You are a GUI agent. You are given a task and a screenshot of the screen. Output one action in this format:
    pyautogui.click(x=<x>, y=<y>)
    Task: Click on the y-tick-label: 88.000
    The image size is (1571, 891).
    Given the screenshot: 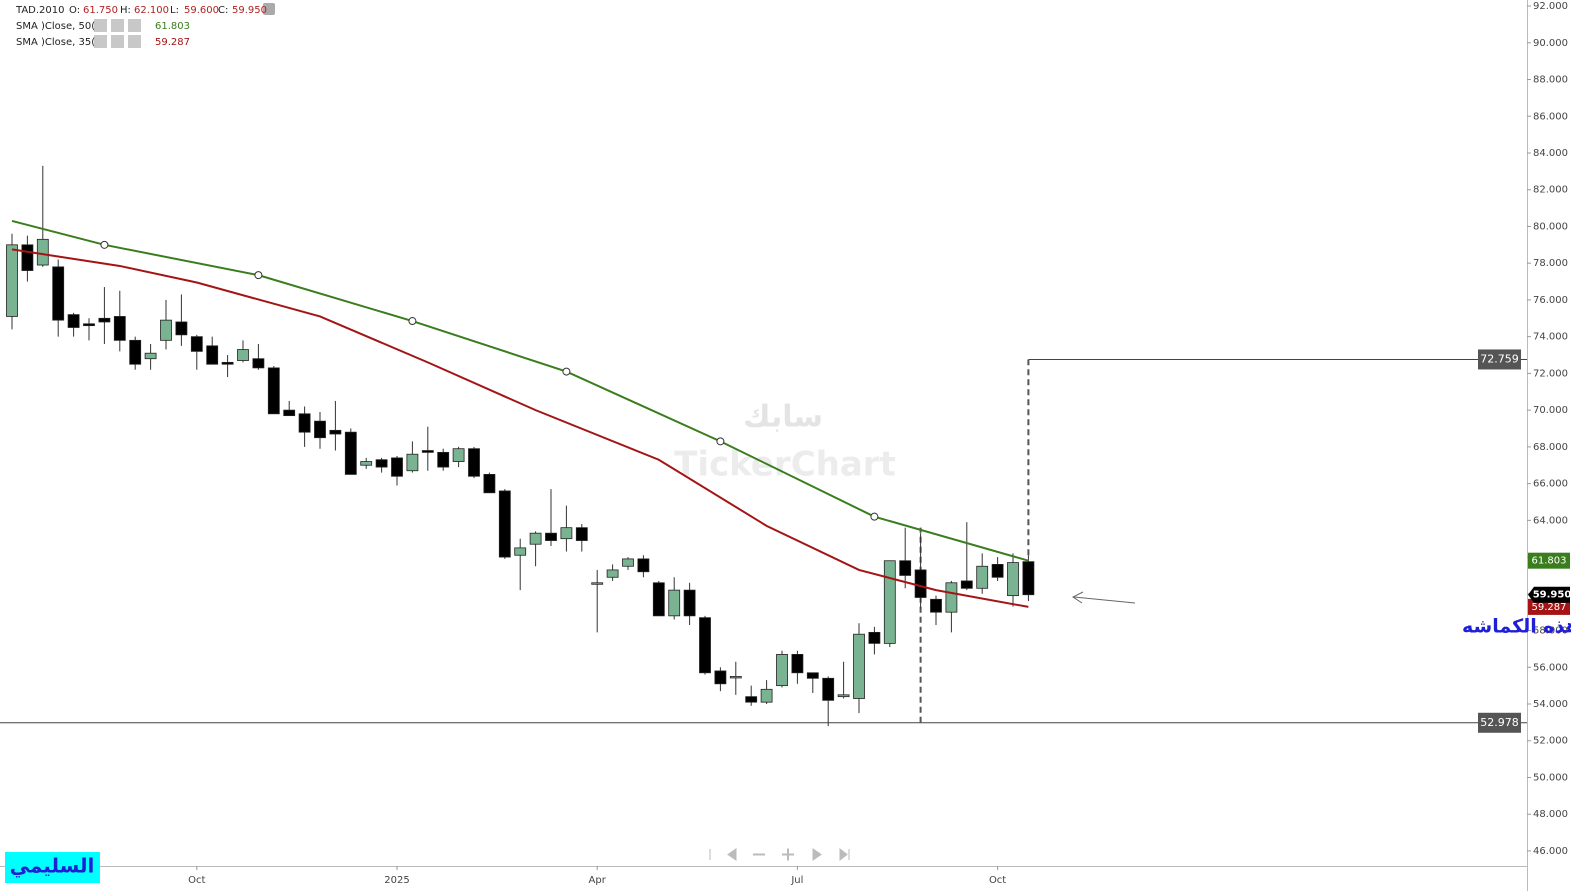 What is the action you would take?
    pyautogui.click(x=1550, y=80)
    